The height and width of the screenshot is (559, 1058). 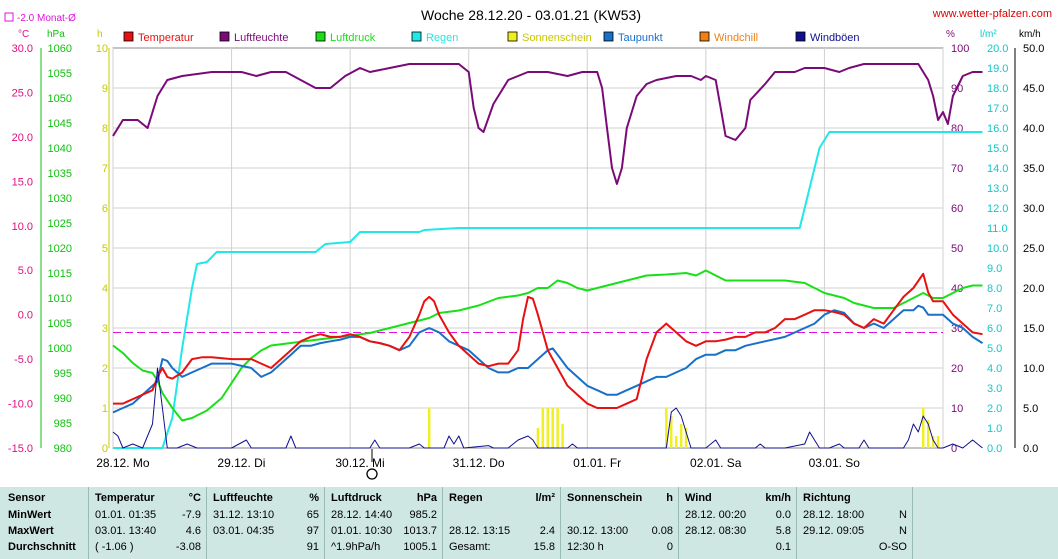 I want to click on stats-min: 985.2, so click(x=423, y=515).